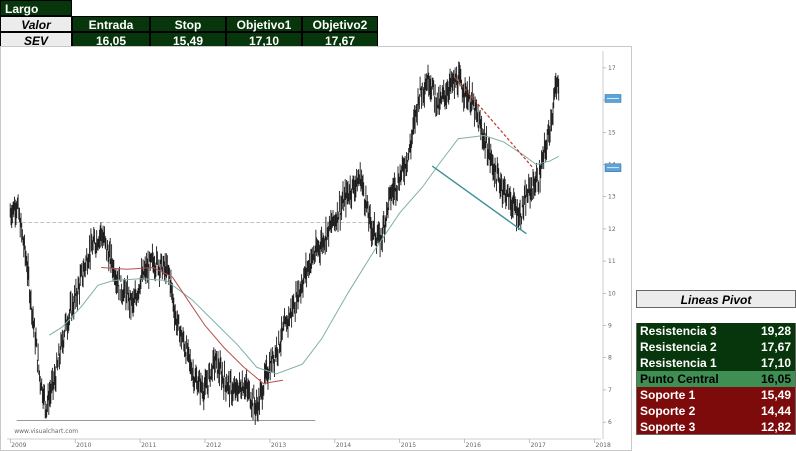  I want to click on y-tick-label: 8, so click(610, 358).